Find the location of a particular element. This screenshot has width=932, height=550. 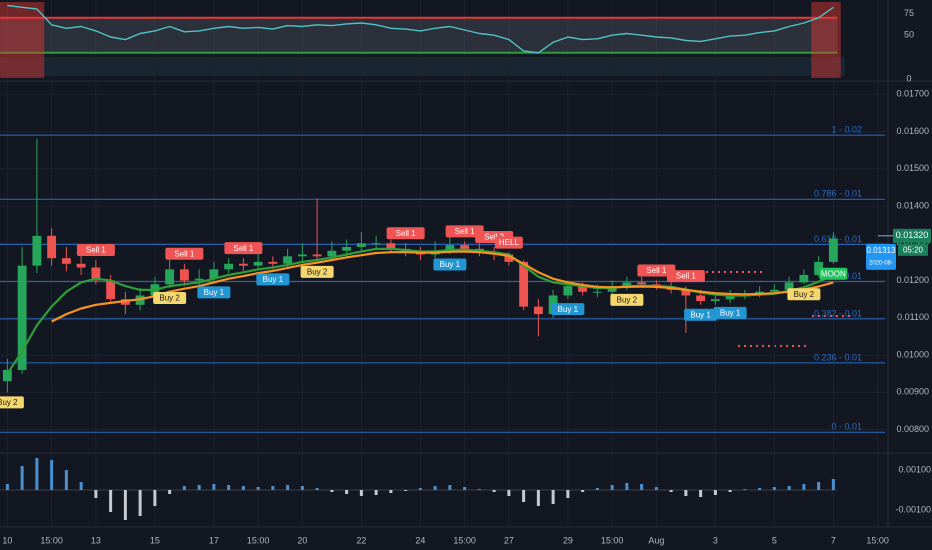

rsi-line is located at coordinates (420, 29).